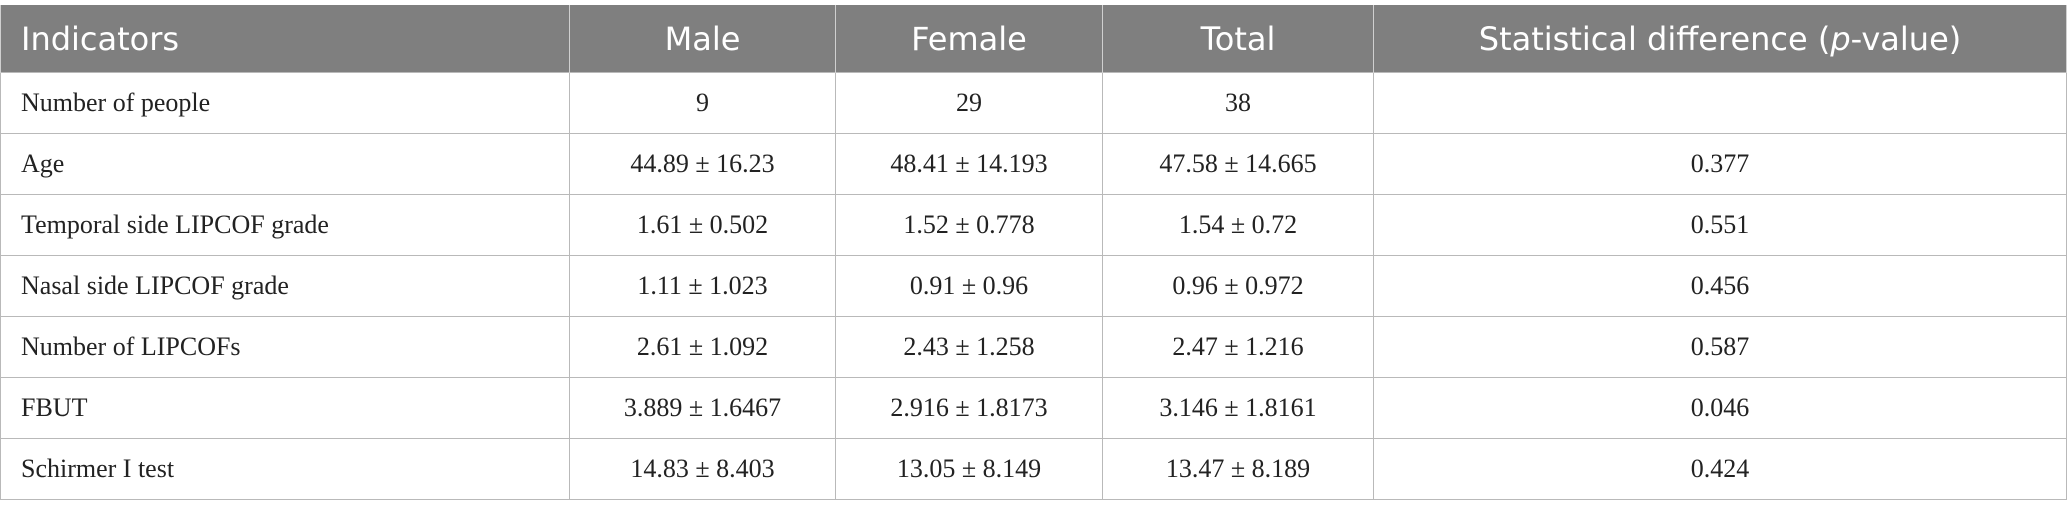 The image size is (2067, 521). I want to click on cell-p-value, so click(1720, 103).